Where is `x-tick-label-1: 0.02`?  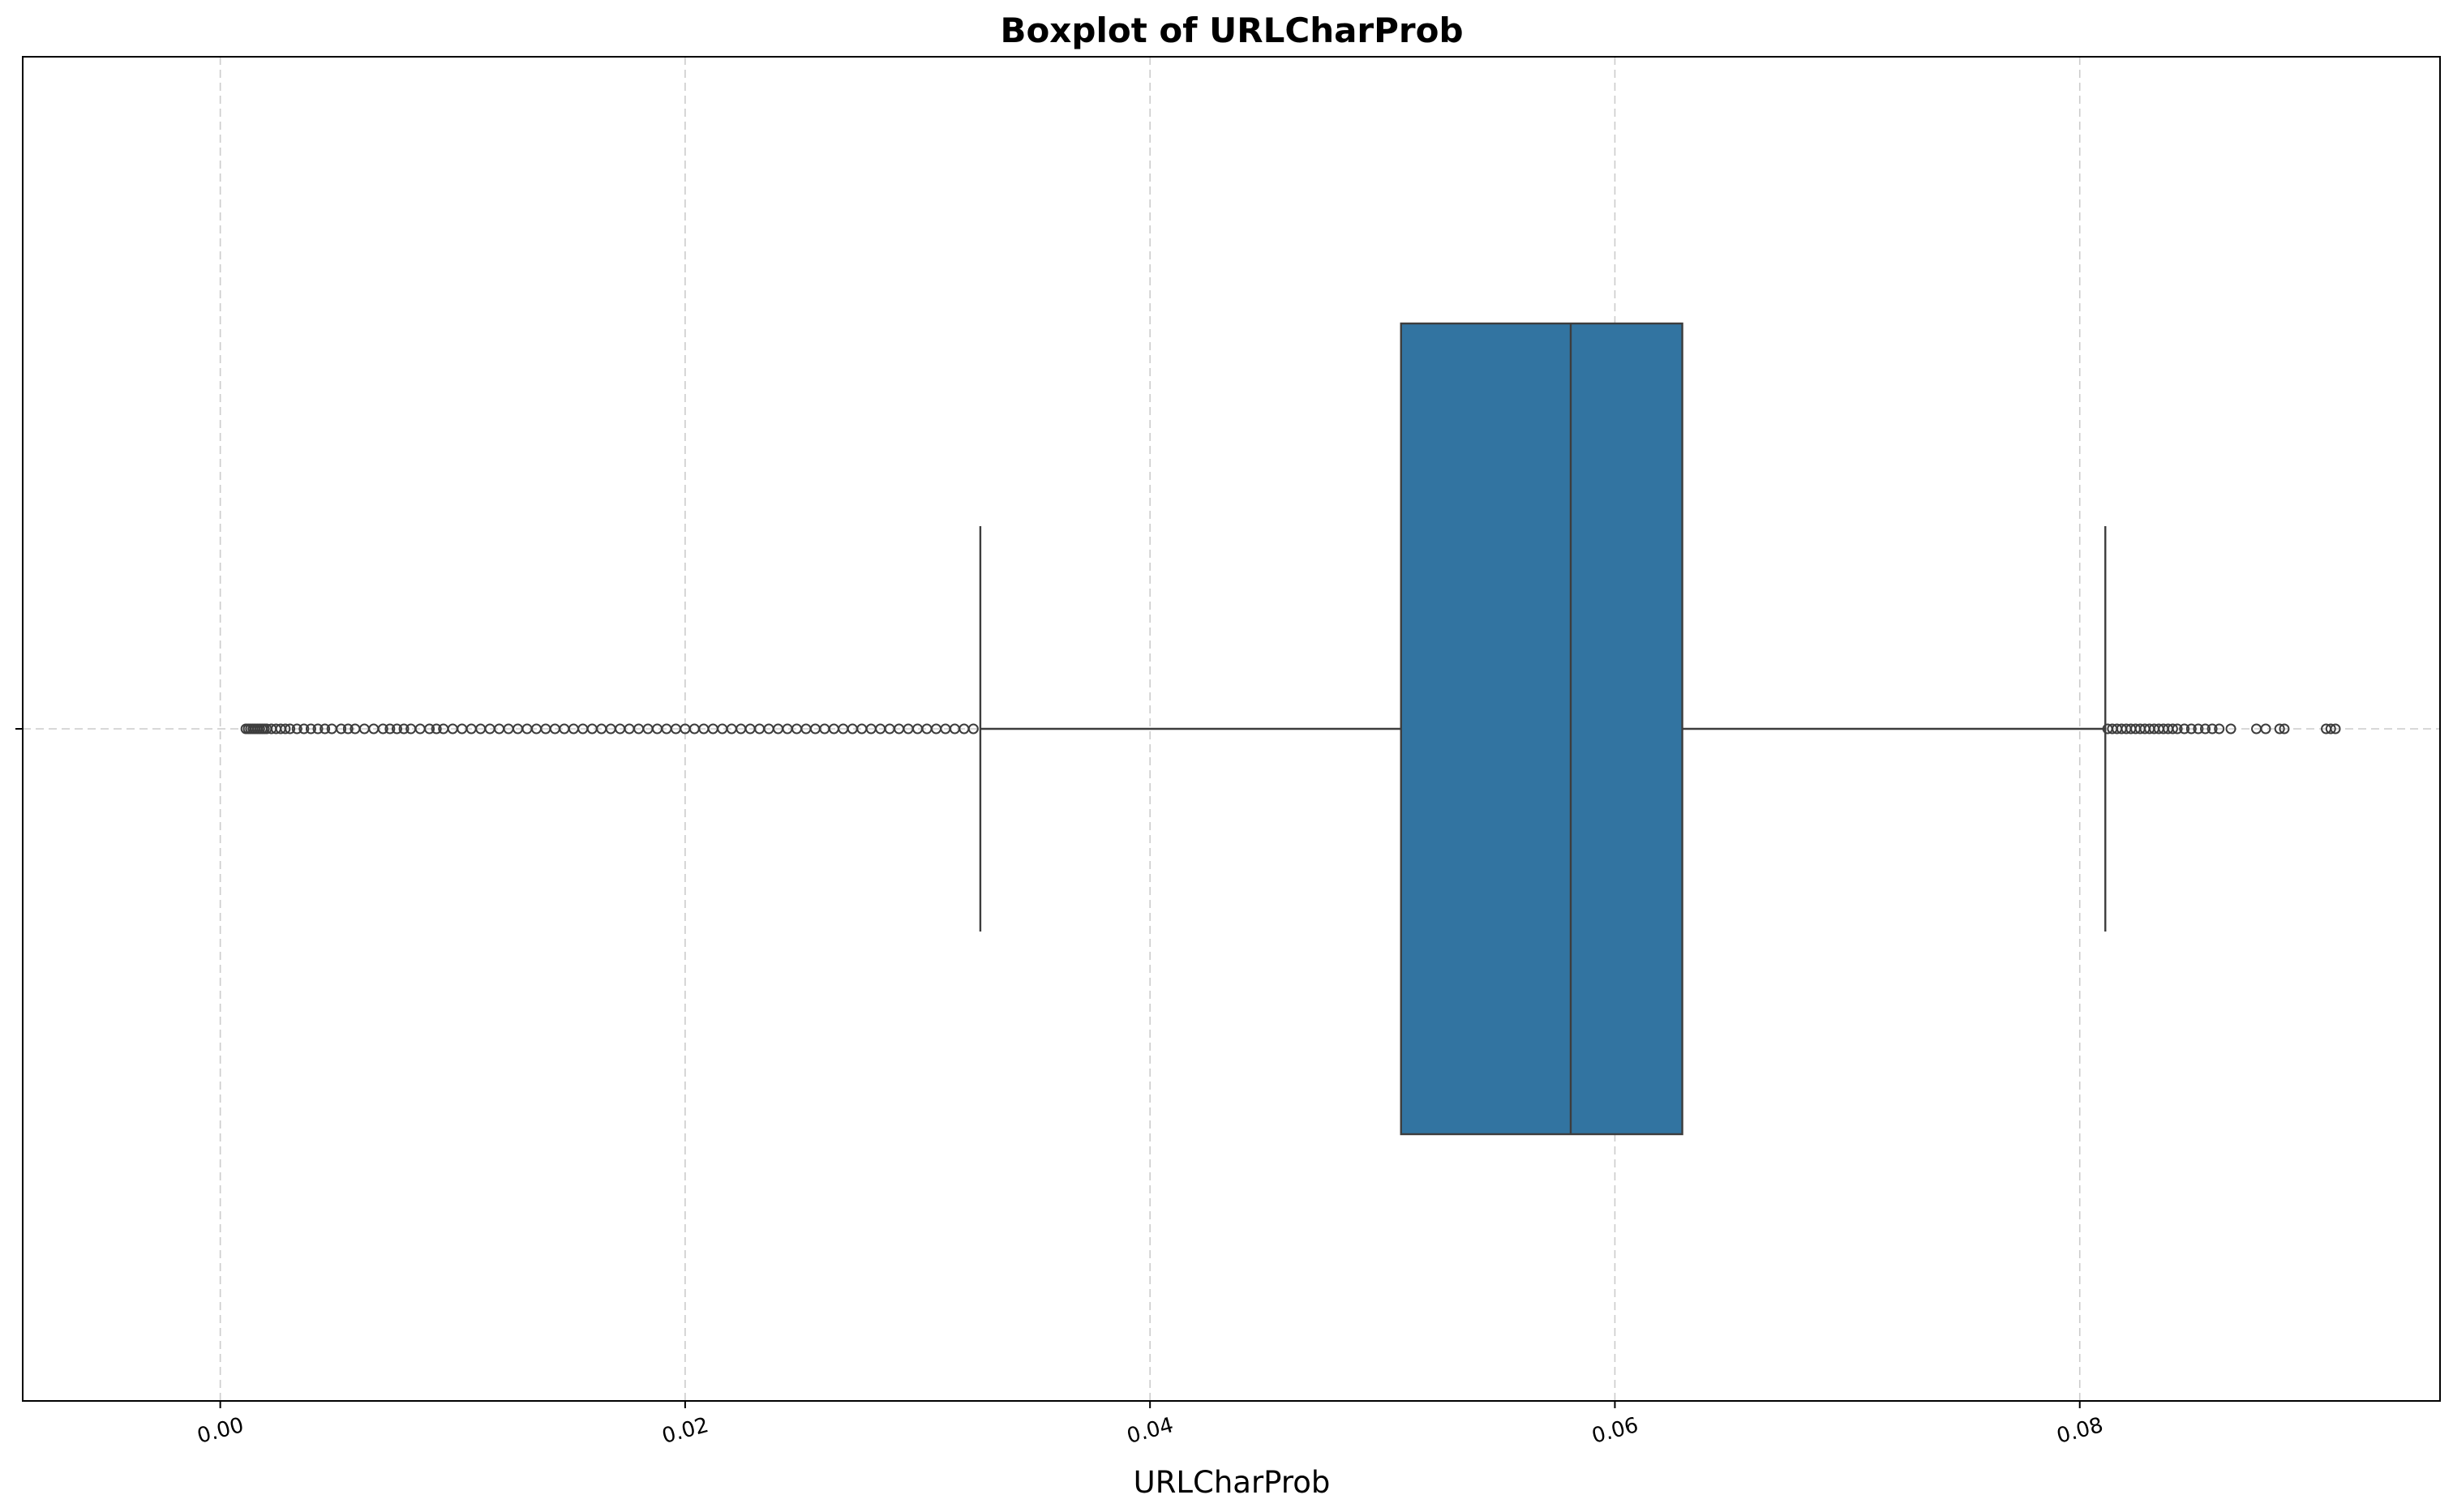 x-tick-label-1: 0.02 is located at coordinates (685, 1431).